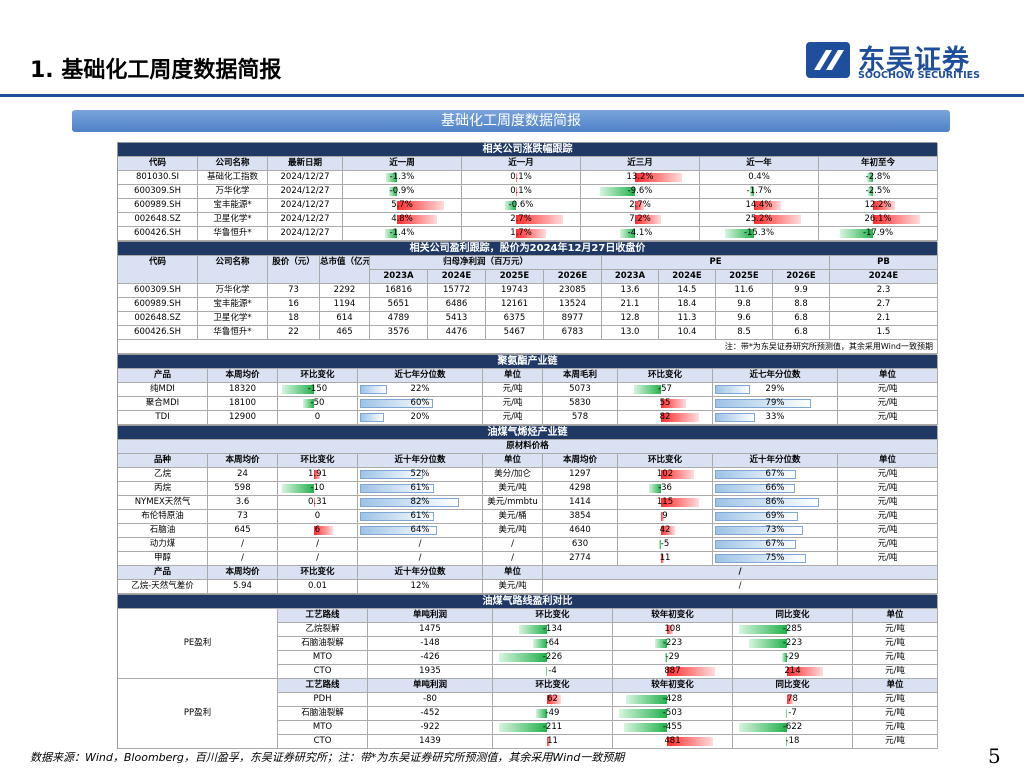 This screenshot has width=1024, height=768. I want to click on cell-text: -4, so click(552, 671).